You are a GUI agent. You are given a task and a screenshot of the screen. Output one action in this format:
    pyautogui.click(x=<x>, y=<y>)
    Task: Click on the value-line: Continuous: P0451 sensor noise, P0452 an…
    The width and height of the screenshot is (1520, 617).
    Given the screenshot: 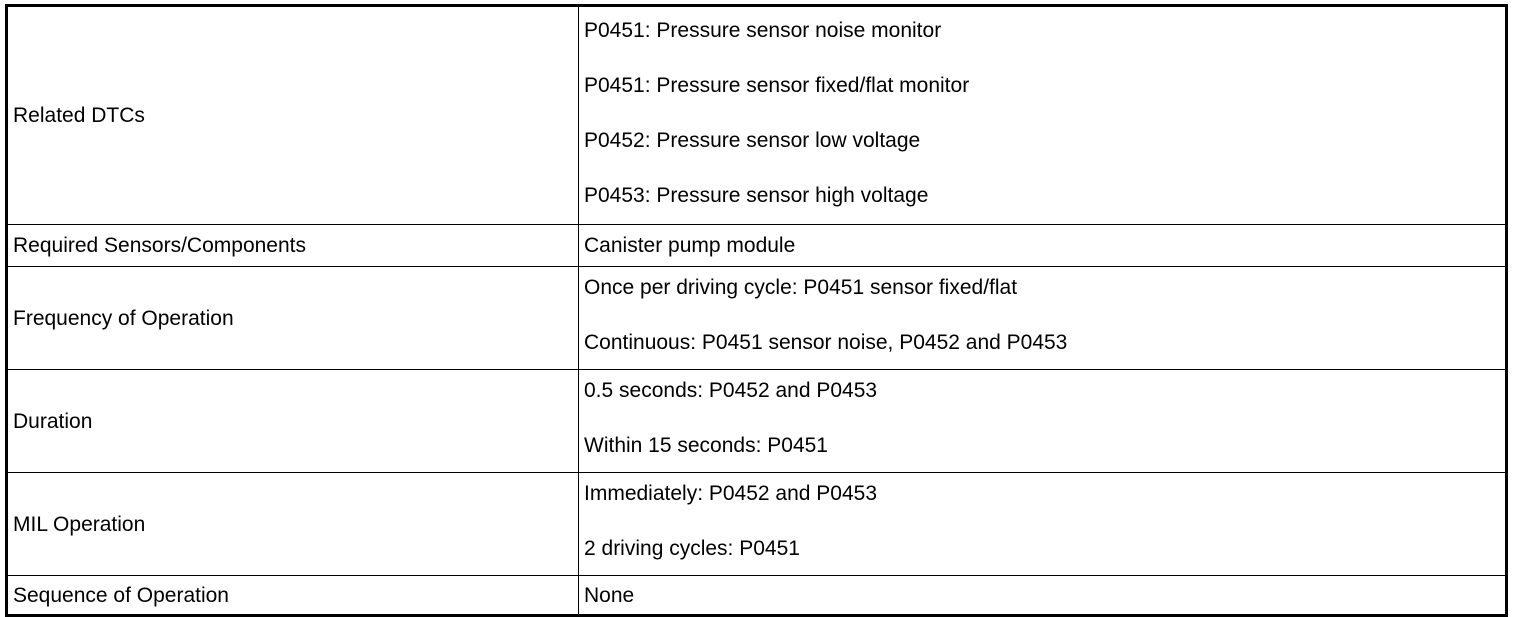 What is the action you would take?
    pyautogui.click(x=826, y=342)
    